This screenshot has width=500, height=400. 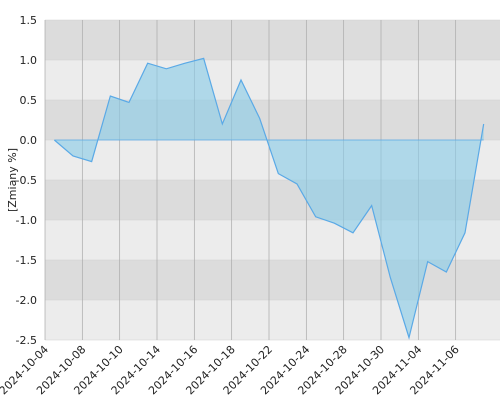 I want to click on y-tick-label: -0.5, so click(x=26, y=180).